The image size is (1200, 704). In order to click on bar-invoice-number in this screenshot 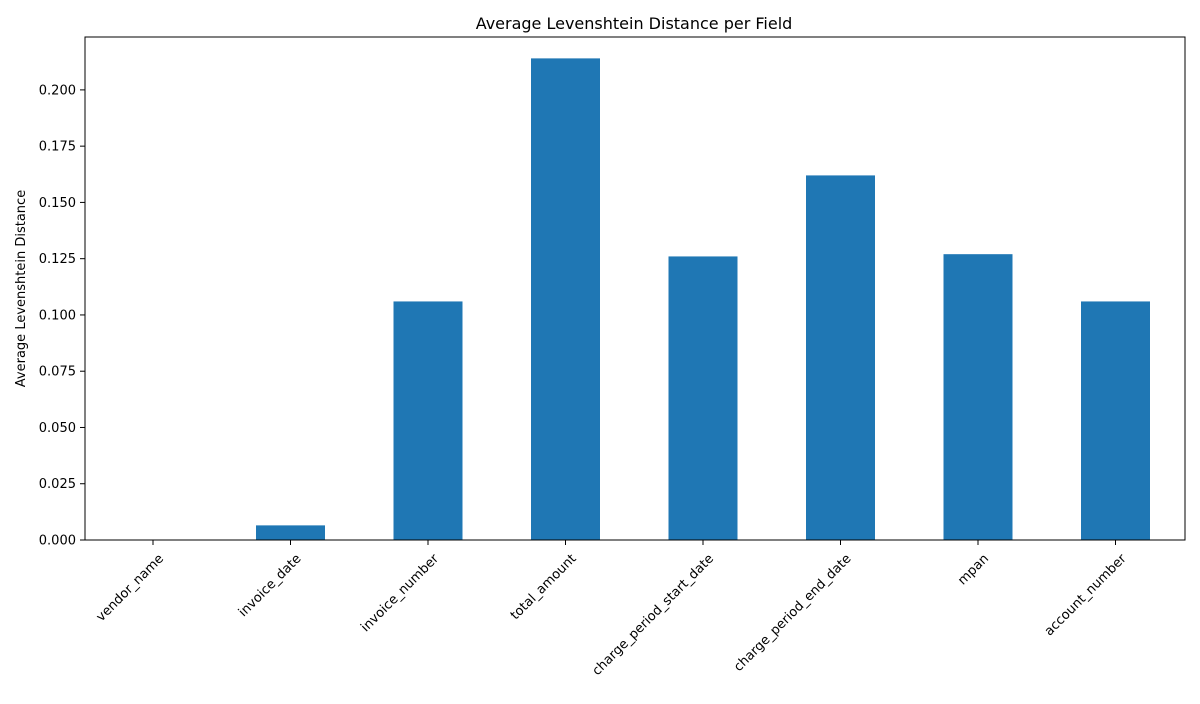, I will do `click(428, 420)`.